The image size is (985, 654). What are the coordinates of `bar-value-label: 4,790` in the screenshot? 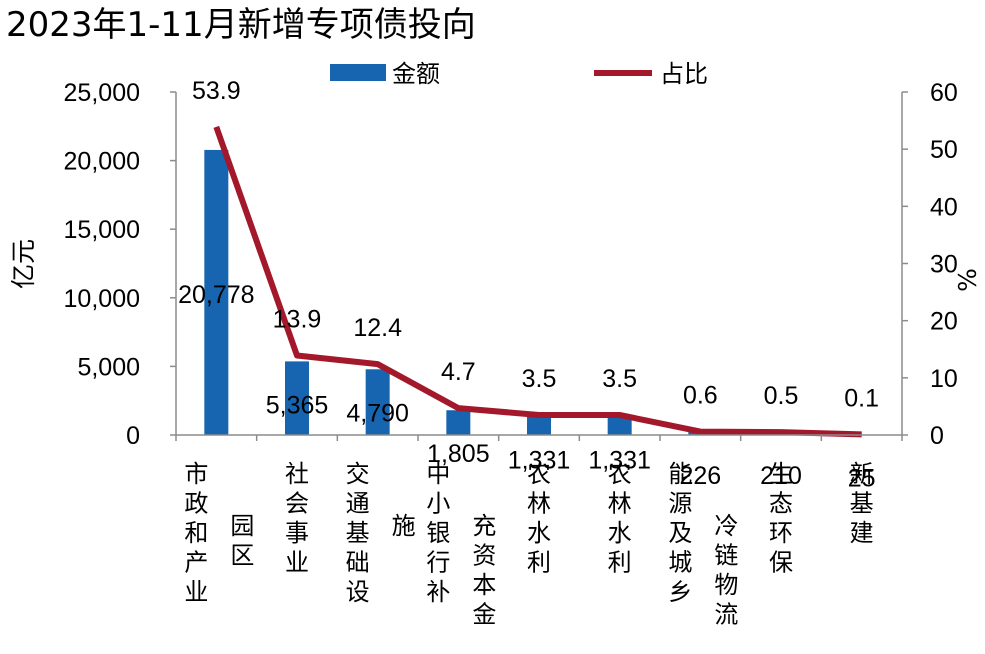 It's located at (377, 413).